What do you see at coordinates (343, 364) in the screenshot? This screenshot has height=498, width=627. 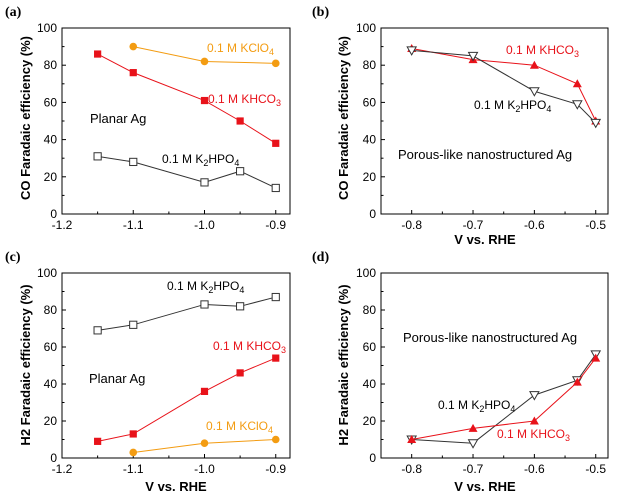 I see `y-axis-label-d: H2 Faradaic efficiency (%)` at bounding box center [343, 364].